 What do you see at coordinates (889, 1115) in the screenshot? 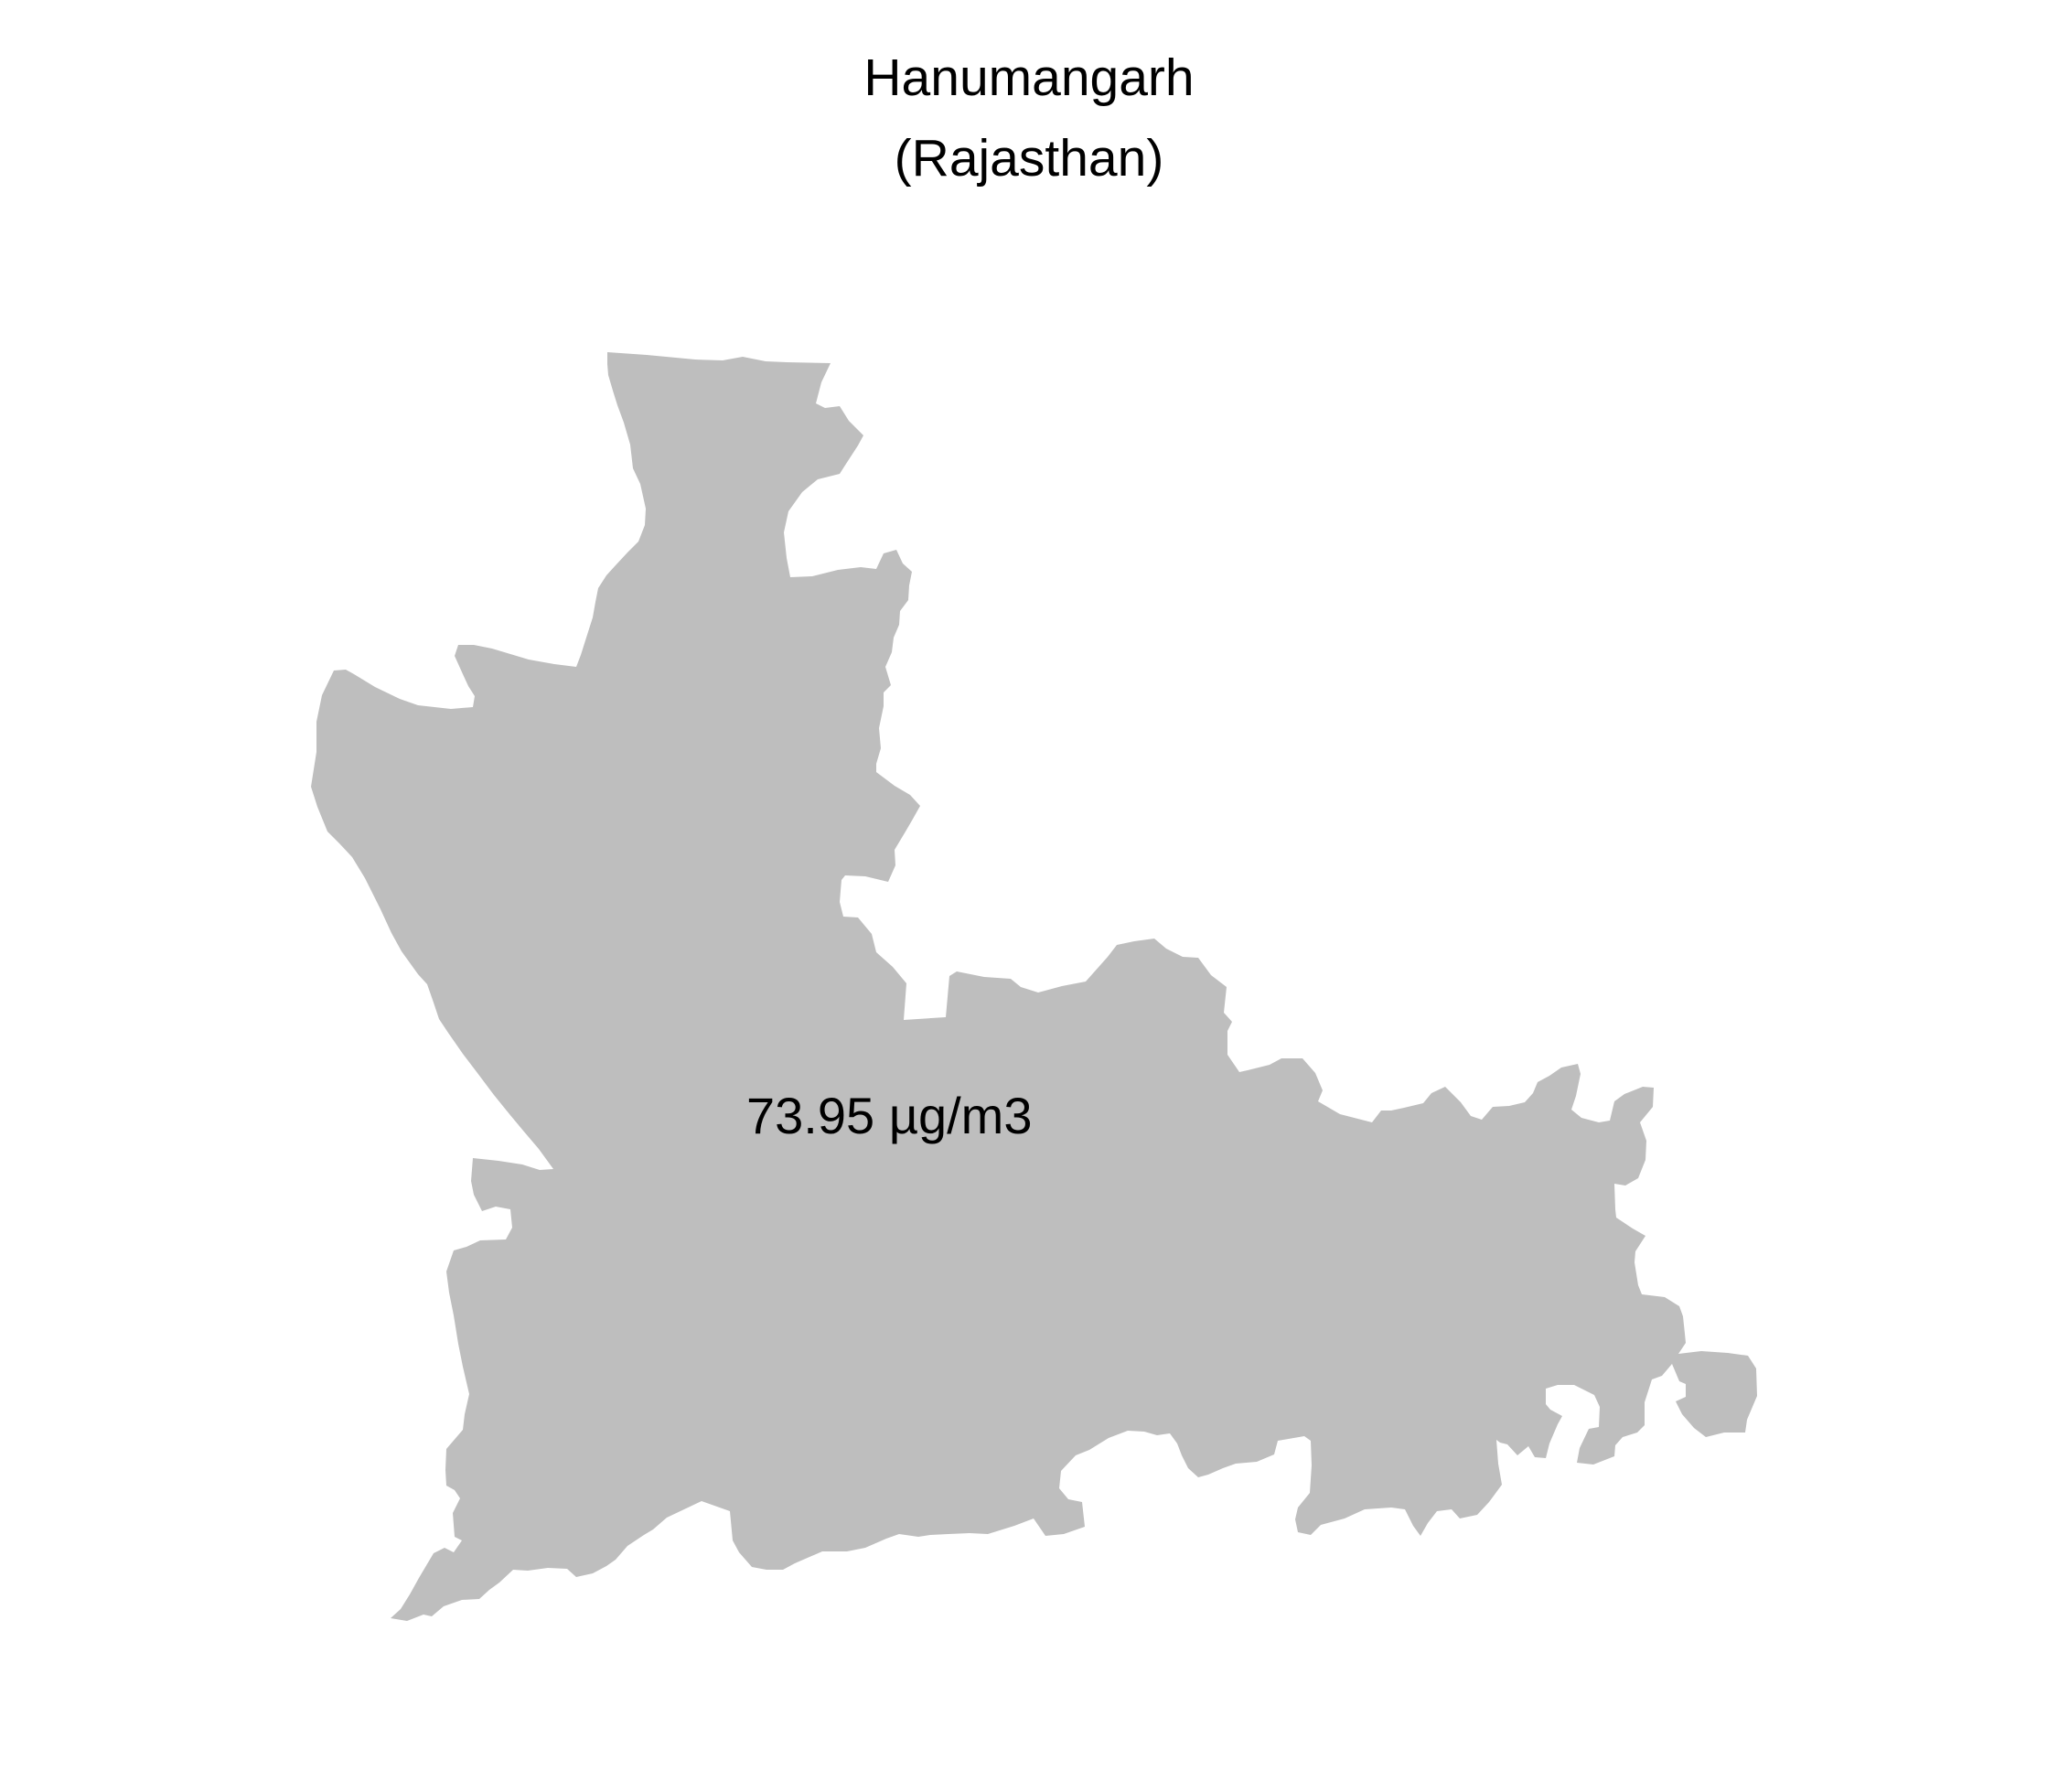
I see `region-value-label: 73.95 µg/m3` at bounding box center [889, 1115].